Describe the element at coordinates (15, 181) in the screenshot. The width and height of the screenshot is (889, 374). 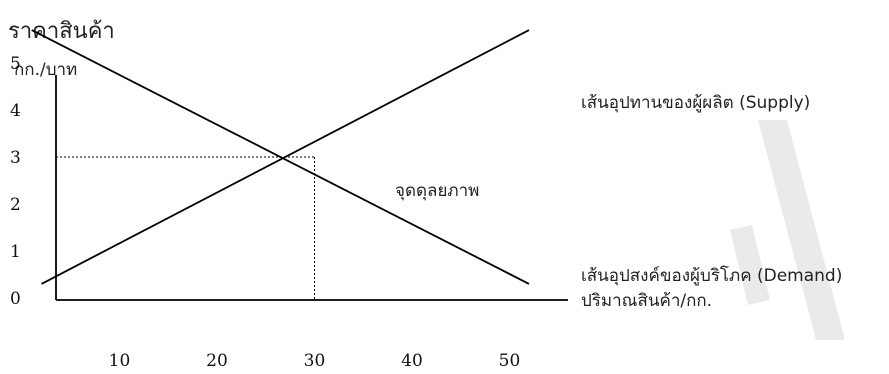
I see `y-tick-labels: 0 1 2 3 4 5` at that location.